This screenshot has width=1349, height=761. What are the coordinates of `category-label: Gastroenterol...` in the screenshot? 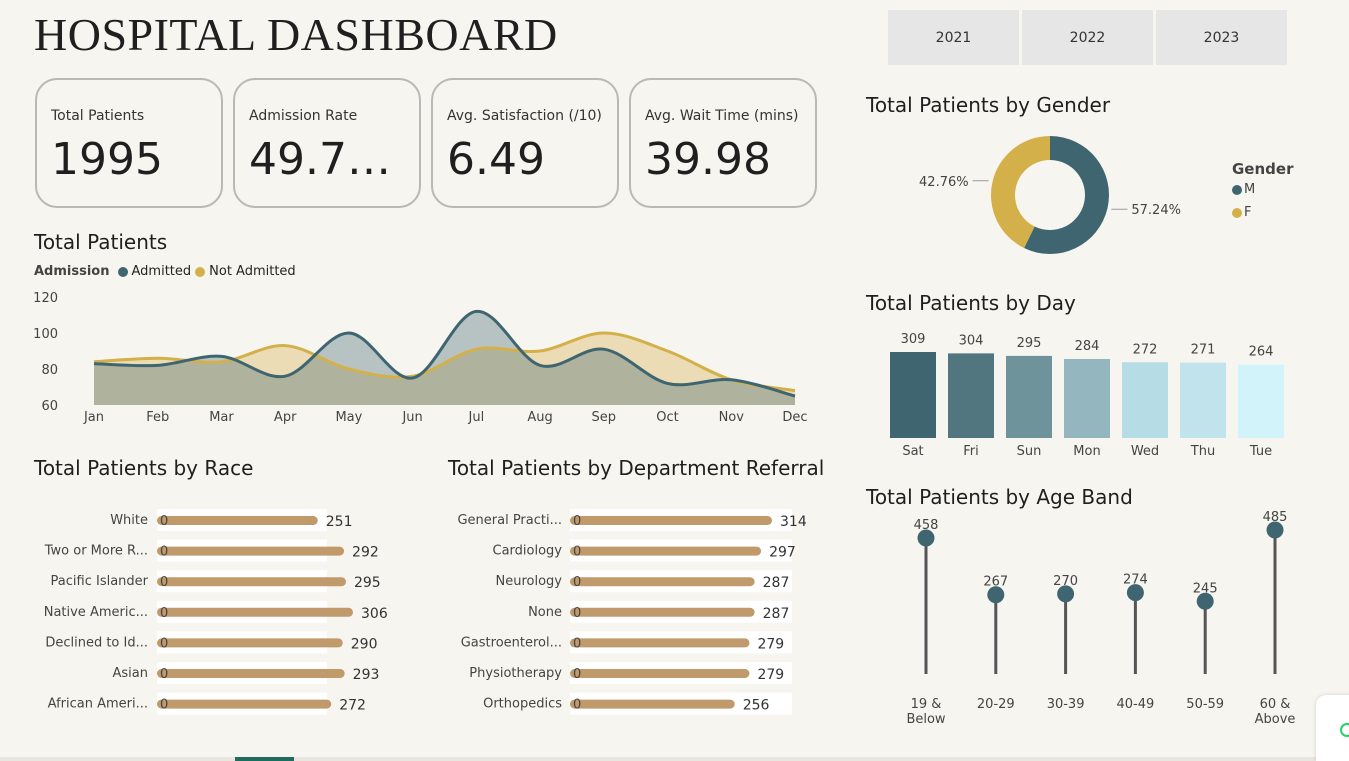 It's located at (511, 642).